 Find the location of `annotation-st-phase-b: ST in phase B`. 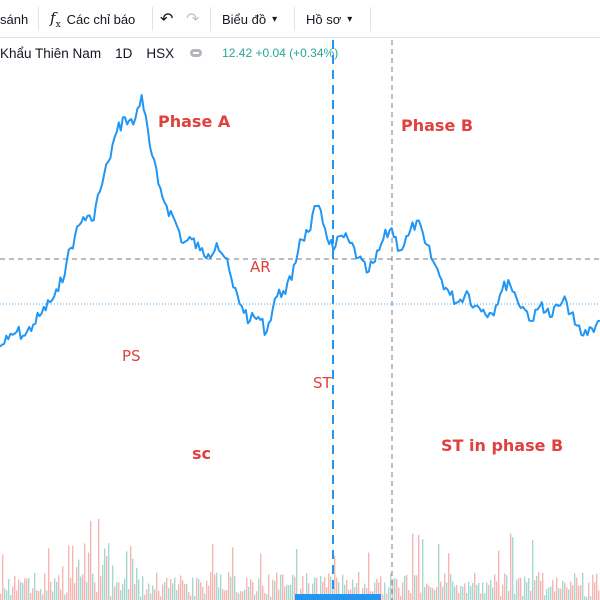

annotation-st-phase-b: ST in phase B is located at coordinates (502, 445).